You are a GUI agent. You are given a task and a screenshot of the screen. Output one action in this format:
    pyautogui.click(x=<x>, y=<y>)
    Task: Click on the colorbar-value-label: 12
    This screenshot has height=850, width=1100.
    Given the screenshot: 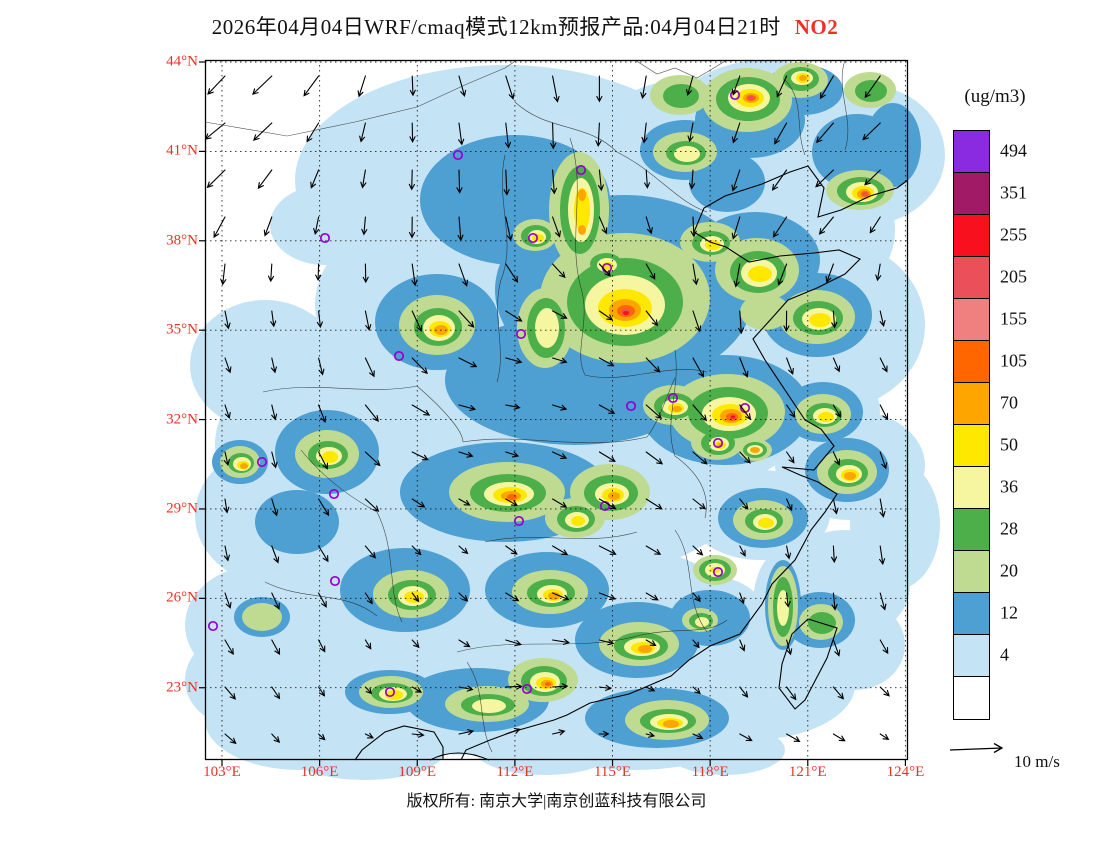 What is the action you would take?
    pyautogui.click(x=1009, y=612)
    